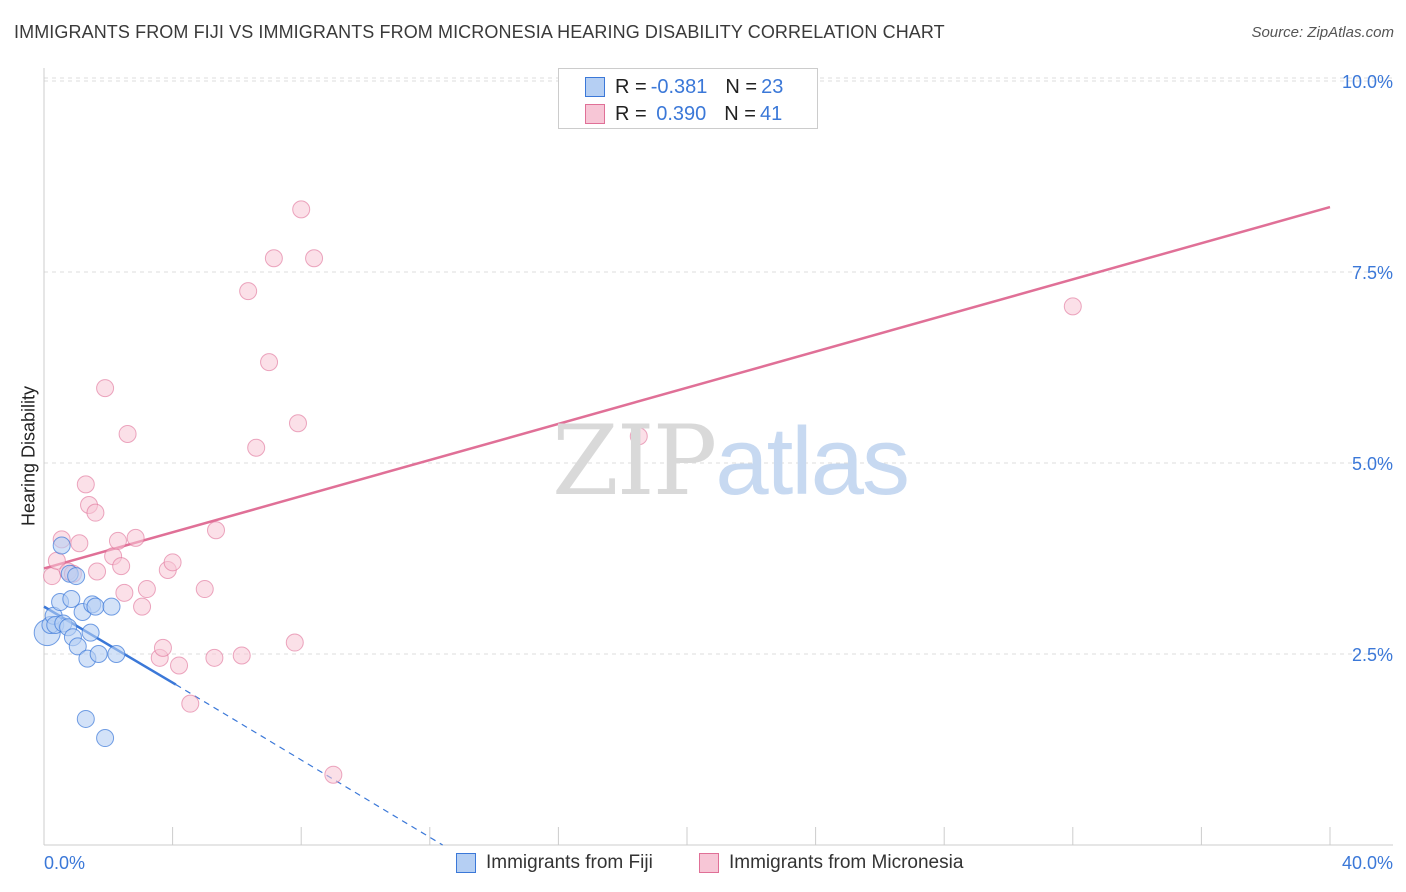 This screenshot has height=892, width=1406. I want to click on legend-item-micronesia: Immigrants from Micronesia, so click(831, 863).